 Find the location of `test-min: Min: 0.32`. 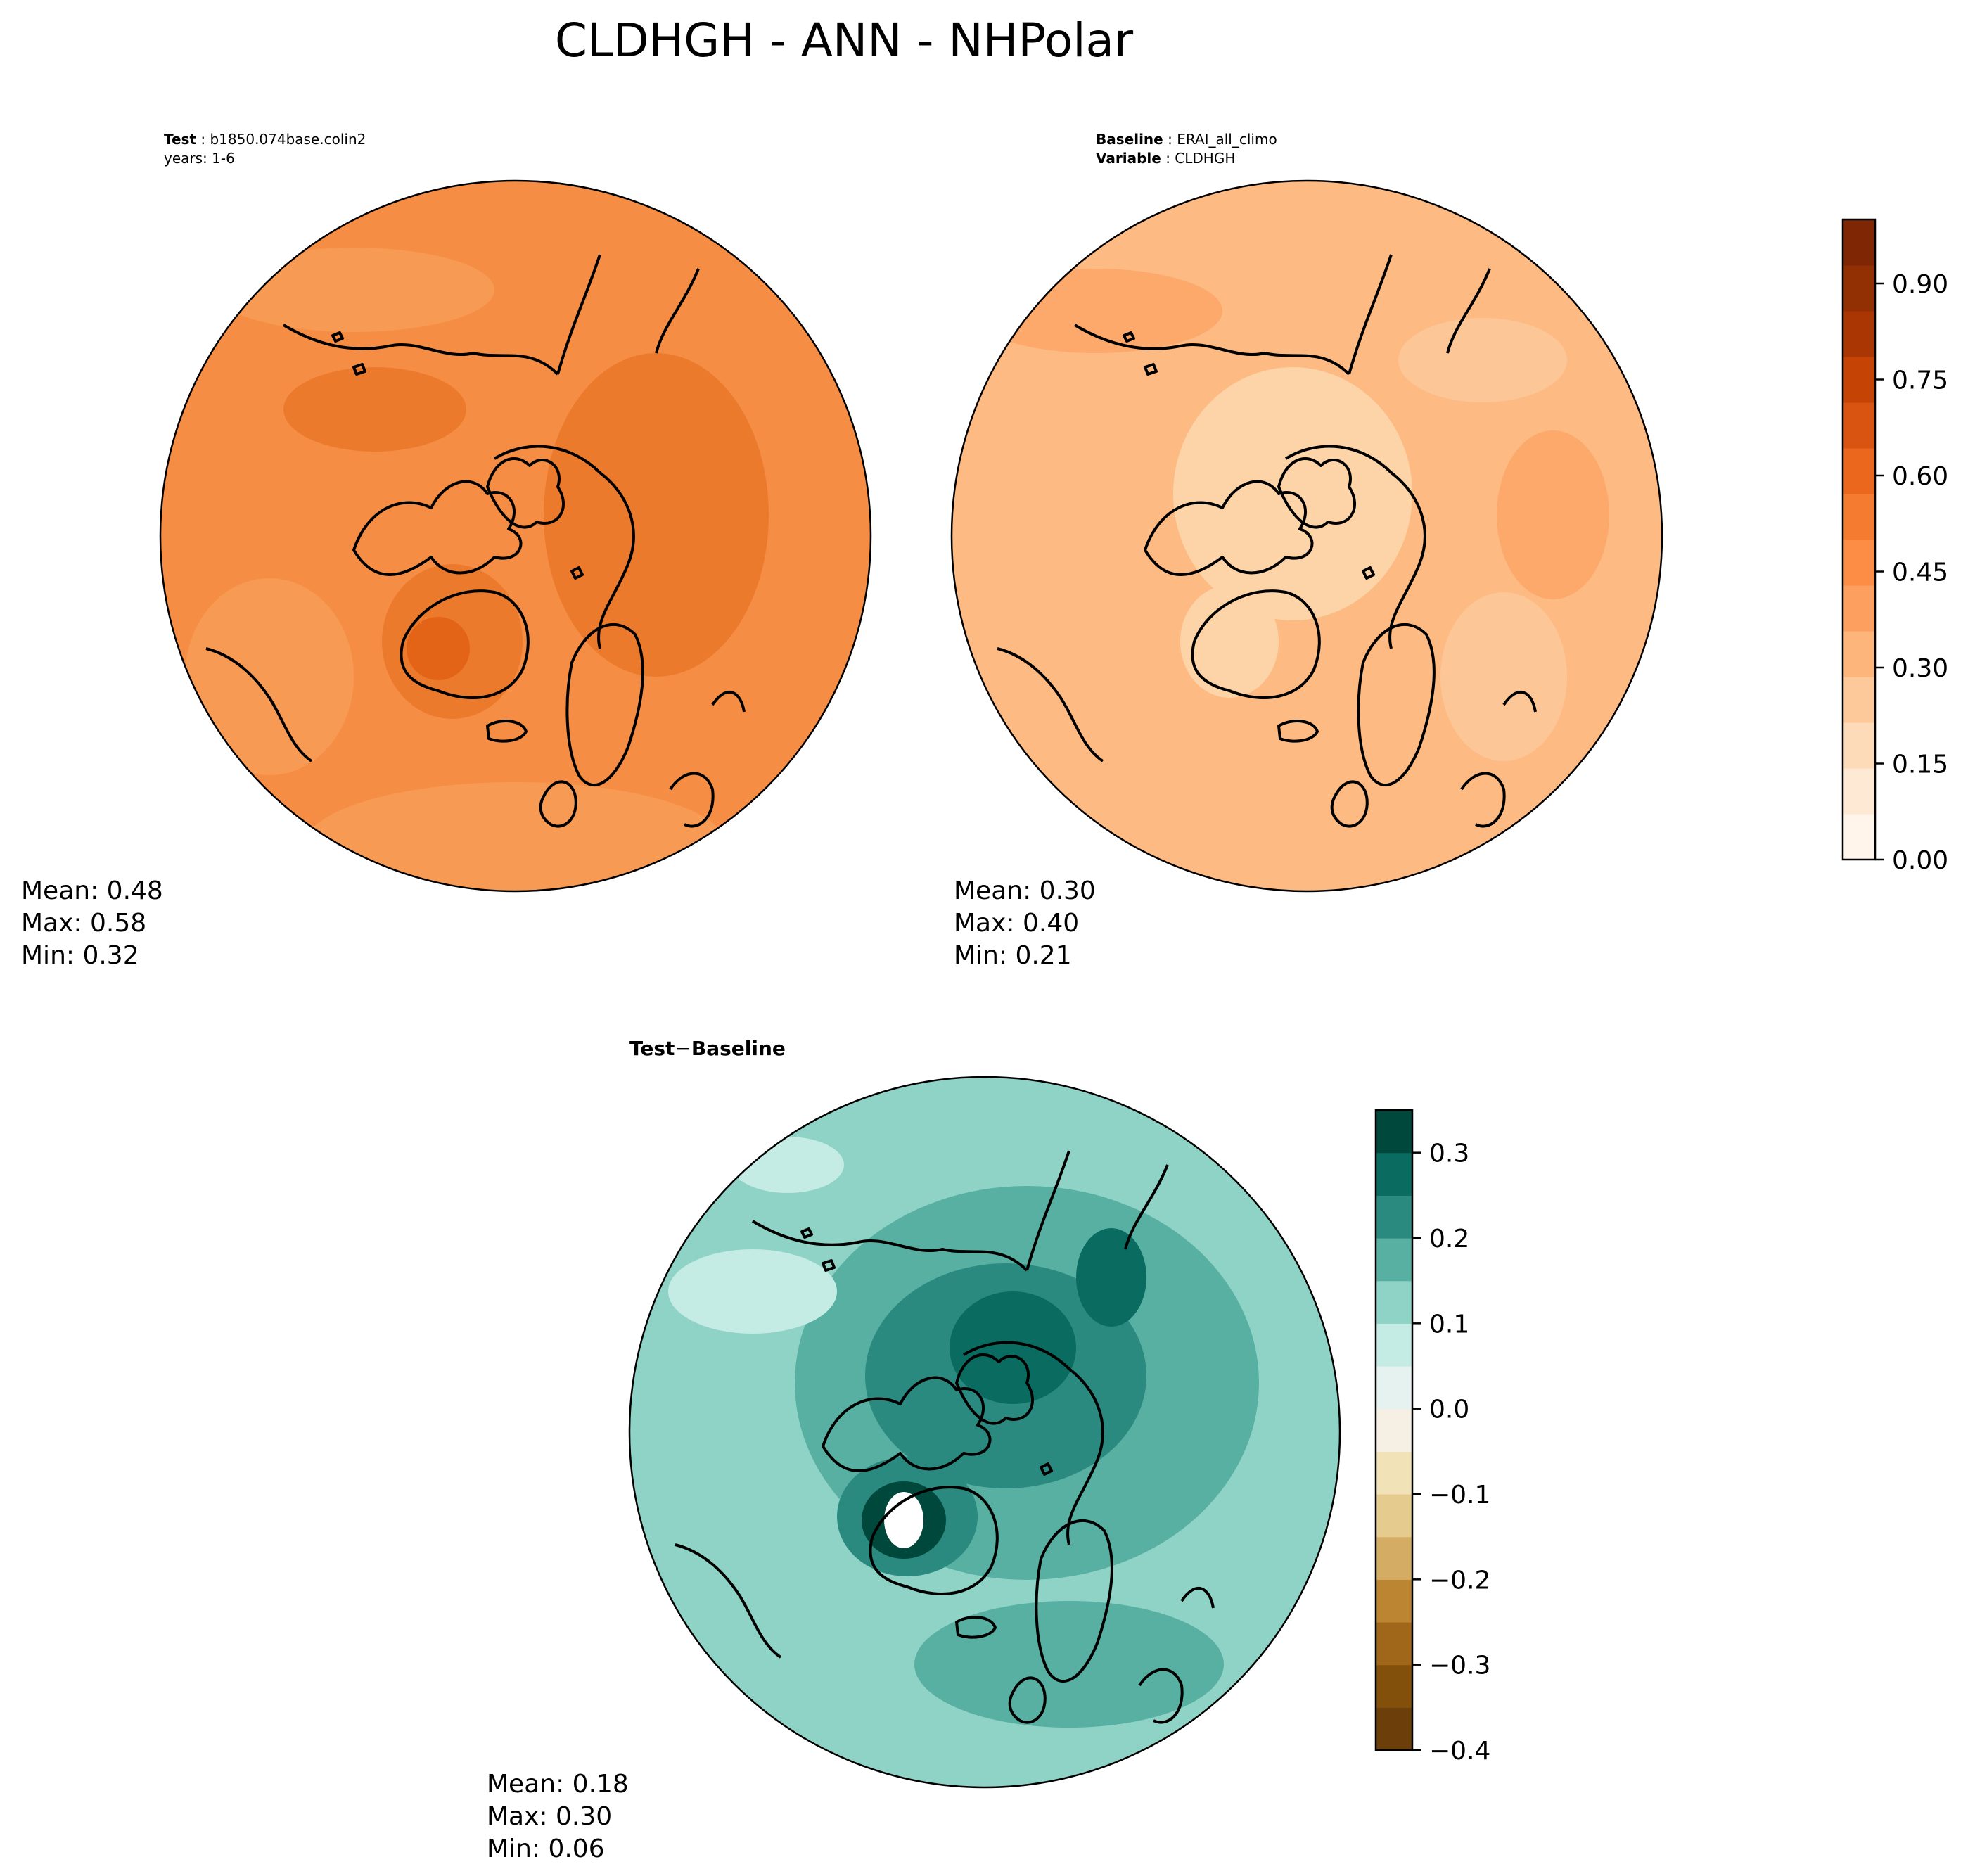

test-min: Min: 0.32 is located at coordinates (80, 955).